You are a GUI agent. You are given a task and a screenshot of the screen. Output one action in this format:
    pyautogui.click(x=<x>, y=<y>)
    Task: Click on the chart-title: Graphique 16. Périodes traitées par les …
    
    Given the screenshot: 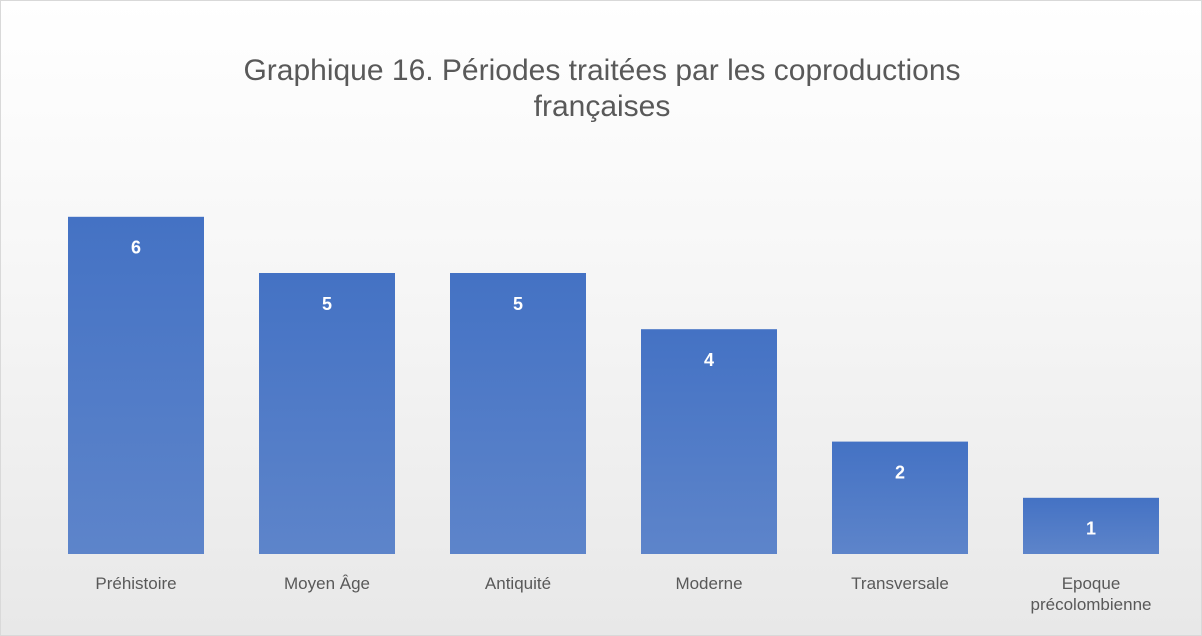 What is the action you would take?
    pyautogui.click(x=602, y=88)
    